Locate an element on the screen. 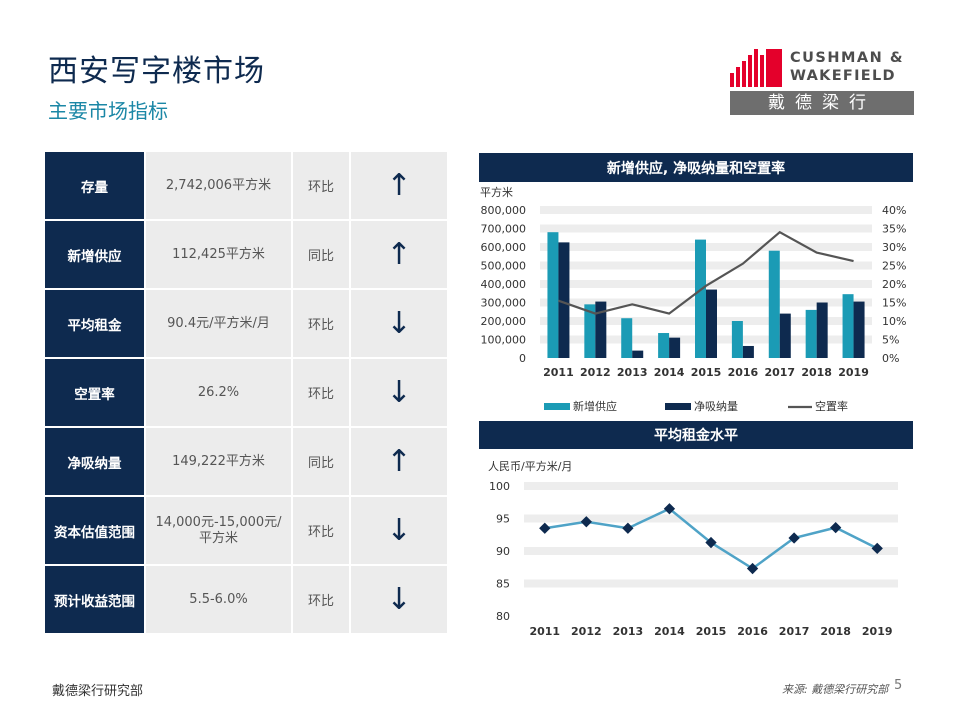 The image size is (960, 720). chart2-header: 平均租金水平 is located at coordinates (696, 435).